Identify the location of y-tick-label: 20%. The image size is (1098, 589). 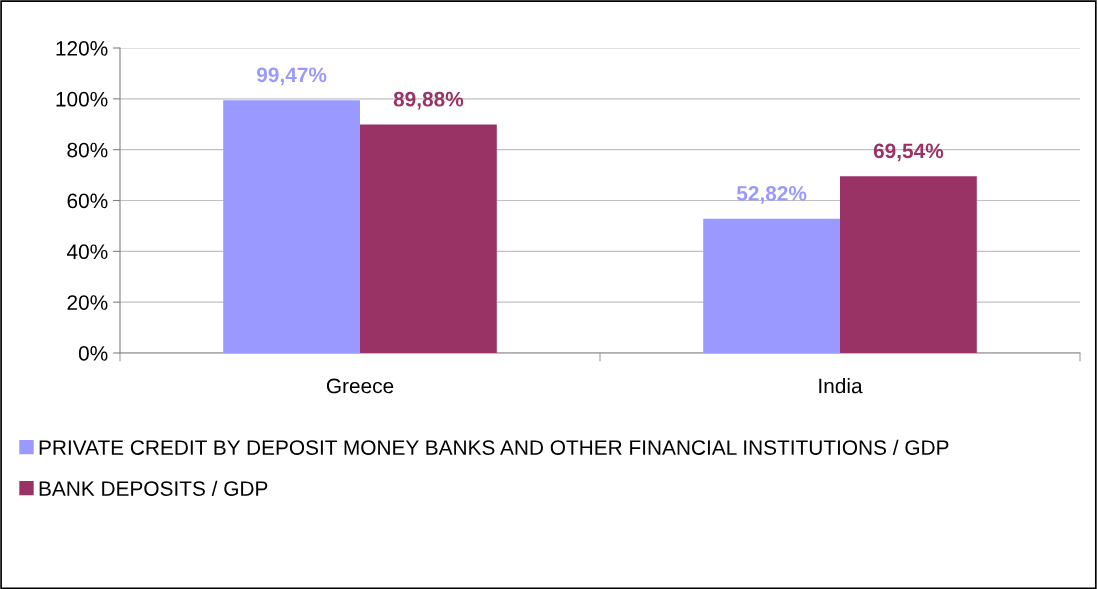
(87, 302).